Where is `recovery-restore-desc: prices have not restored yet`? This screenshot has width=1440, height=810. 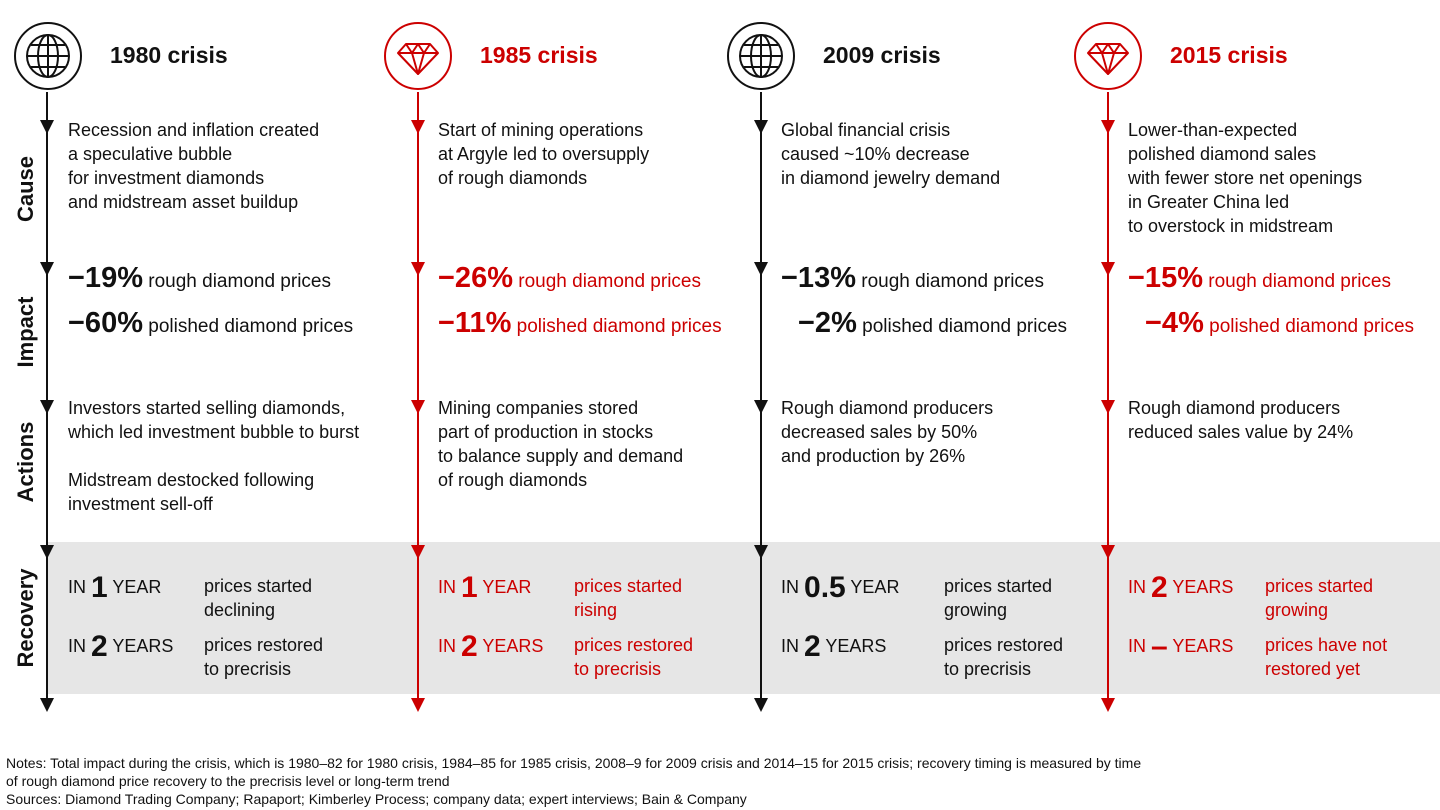 recovery-restore-desc: prices have not restored yet is located at coordinates (1326, 657).